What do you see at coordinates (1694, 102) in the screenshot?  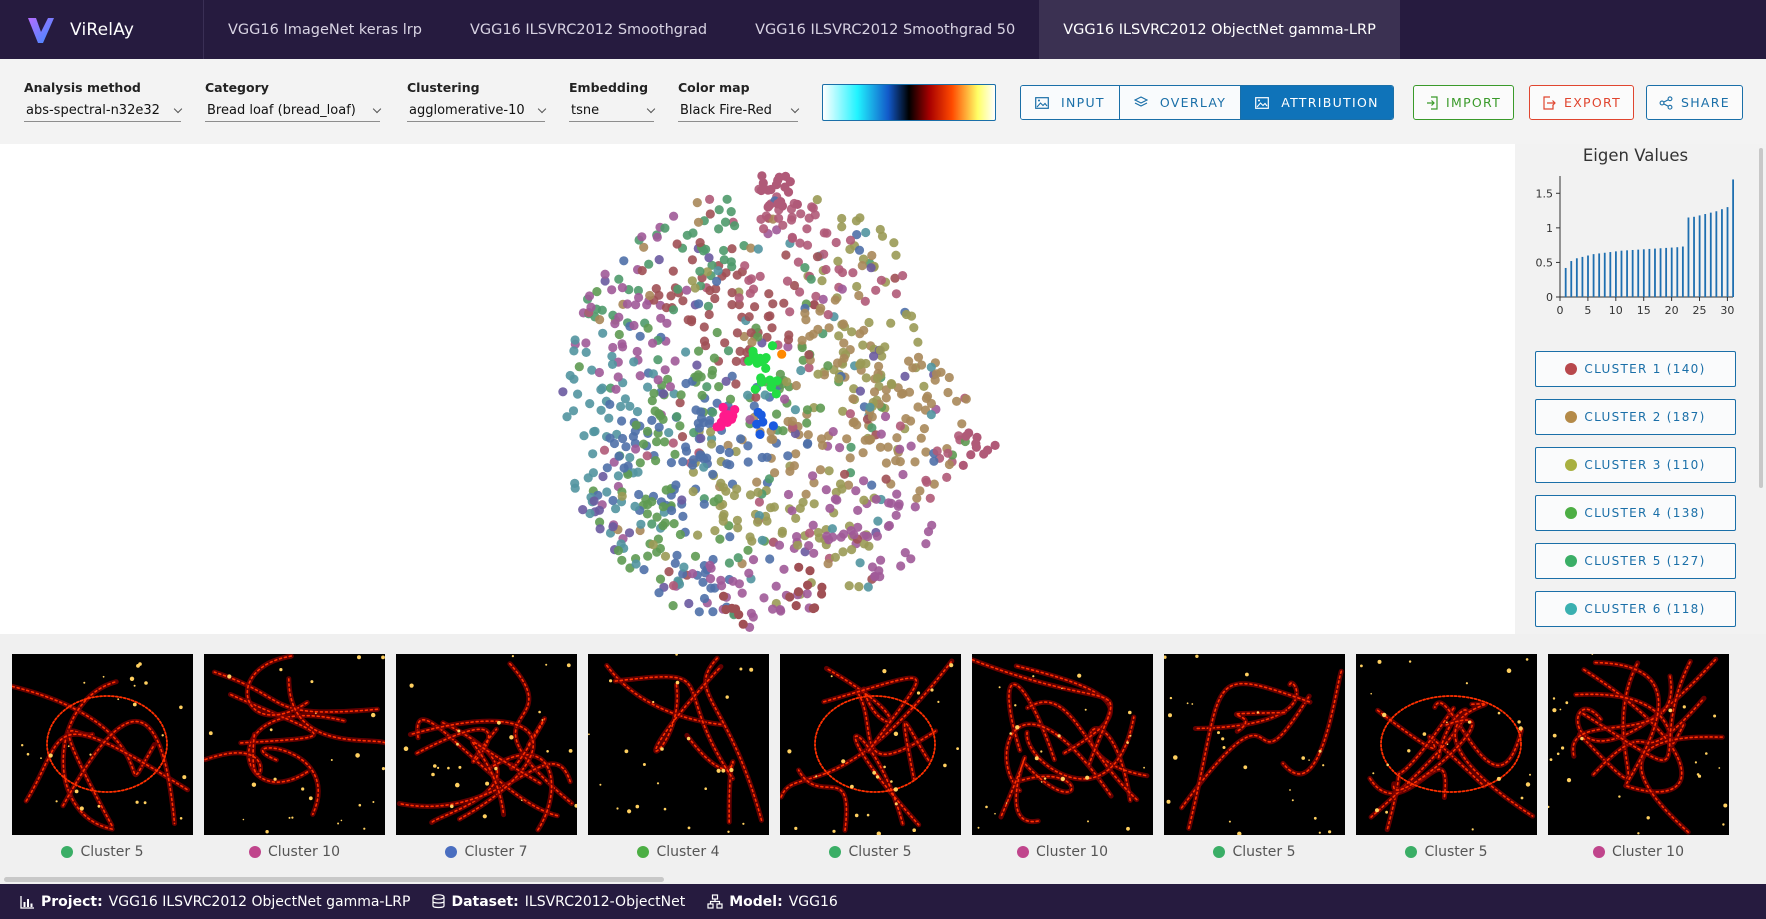 I see `share-button: SHARE` at bounding box center [1694, 102].